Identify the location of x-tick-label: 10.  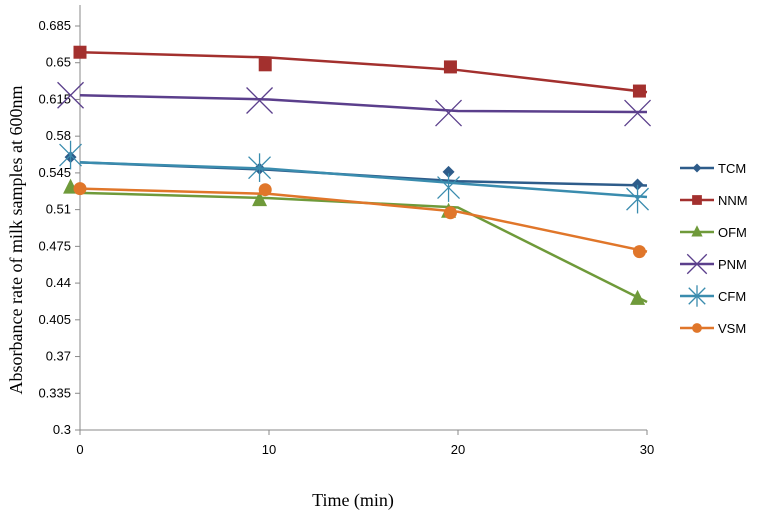
(269, 449).